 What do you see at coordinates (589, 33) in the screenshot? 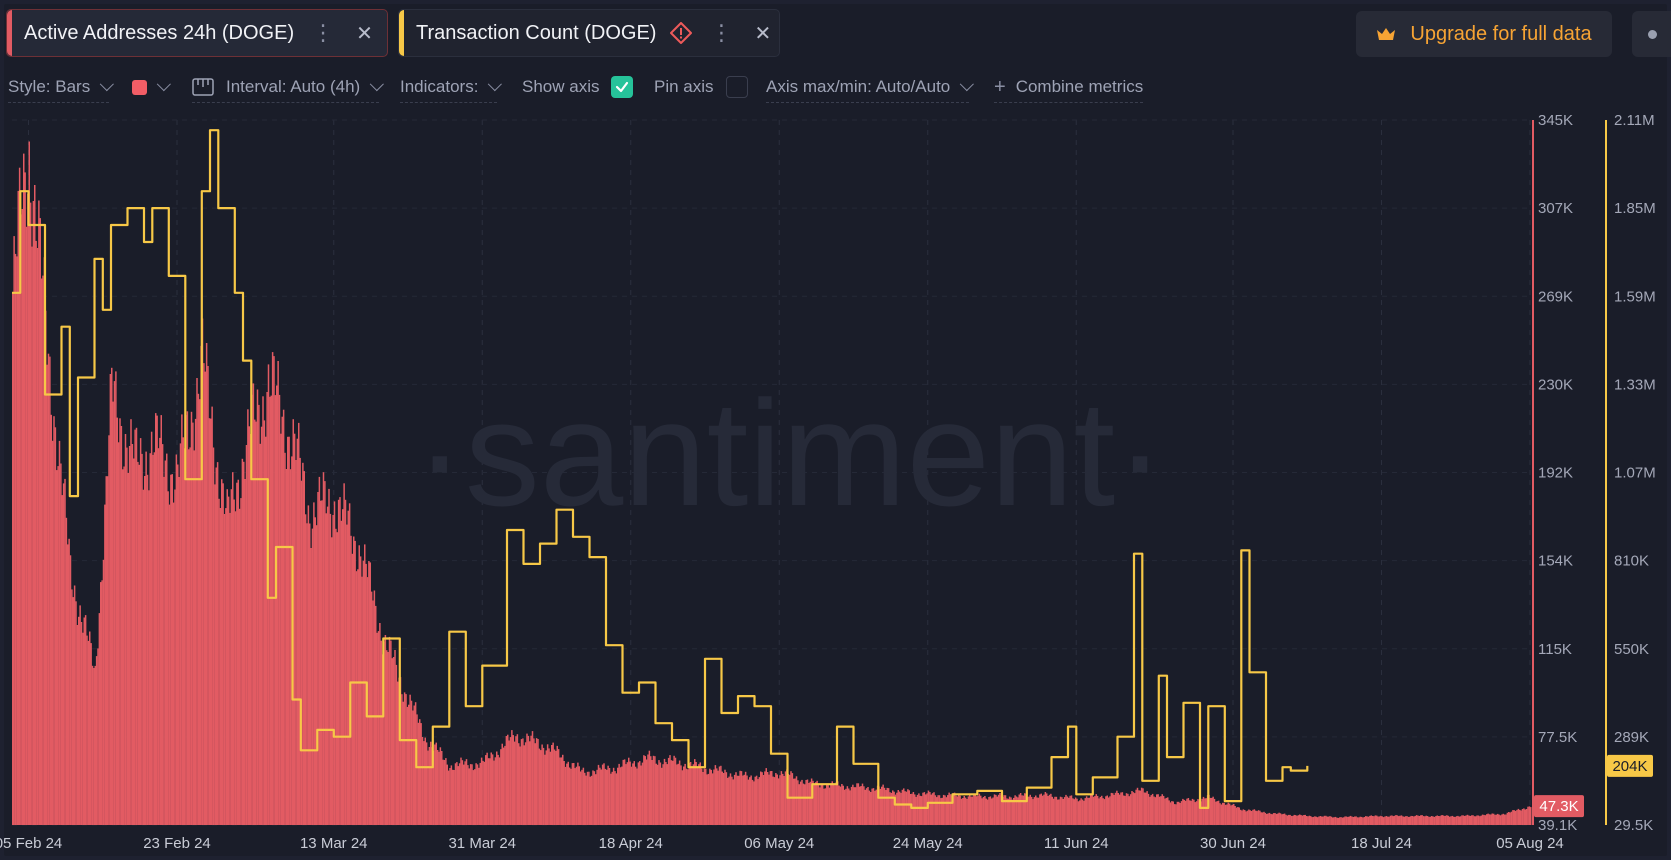
I see `metric-tab-transaction-count: Transaction Count (DOGE) ⋮ ✕` at bounding box center [589, 33].